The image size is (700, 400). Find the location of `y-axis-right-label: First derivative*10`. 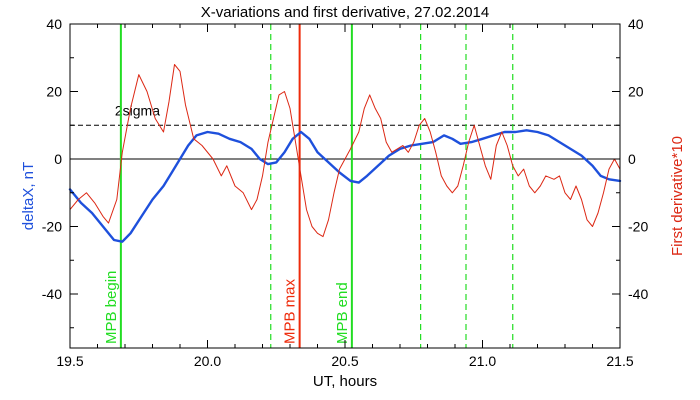

y-axis-right-label: First derivative*10 is located at coordinates (677, 196).